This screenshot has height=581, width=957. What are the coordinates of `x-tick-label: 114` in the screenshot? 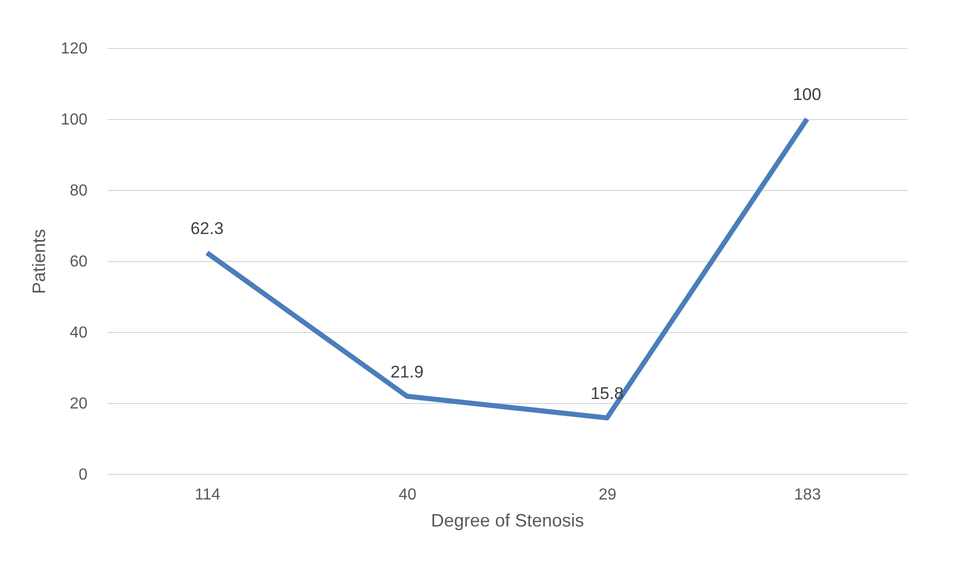 It's located at (207, 495).